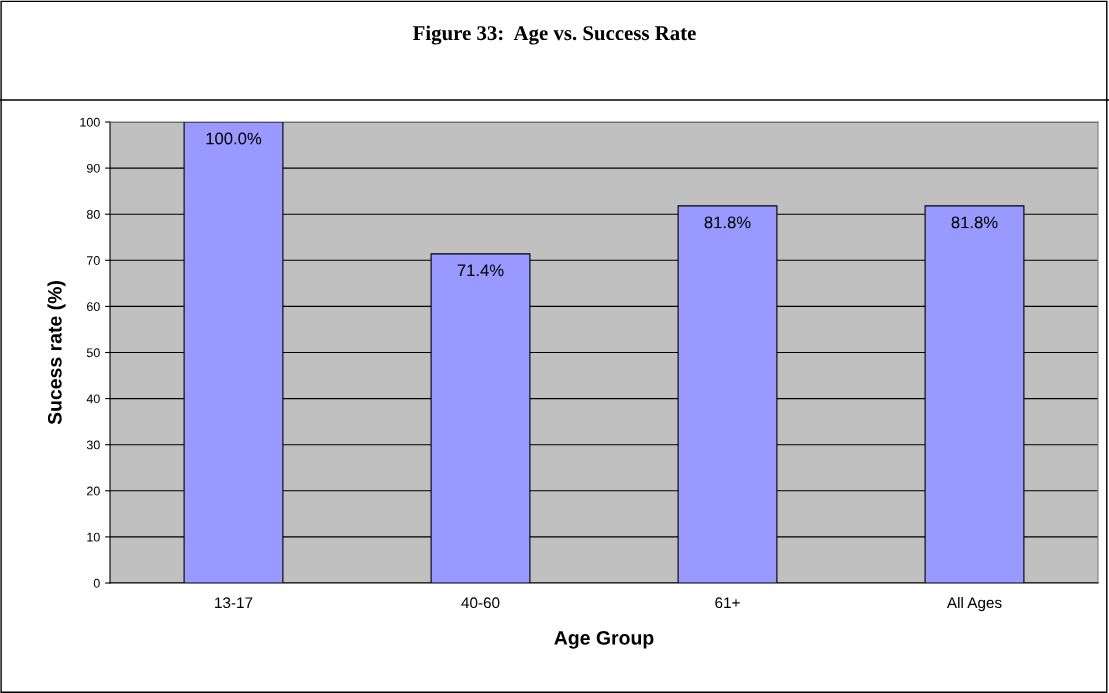 Image resolution: width=1109 pixels, height=693 pixels. Describe the element at coordinates (974, 604) in the screenshot. I see `x-tick-label: All Ages` at that location.